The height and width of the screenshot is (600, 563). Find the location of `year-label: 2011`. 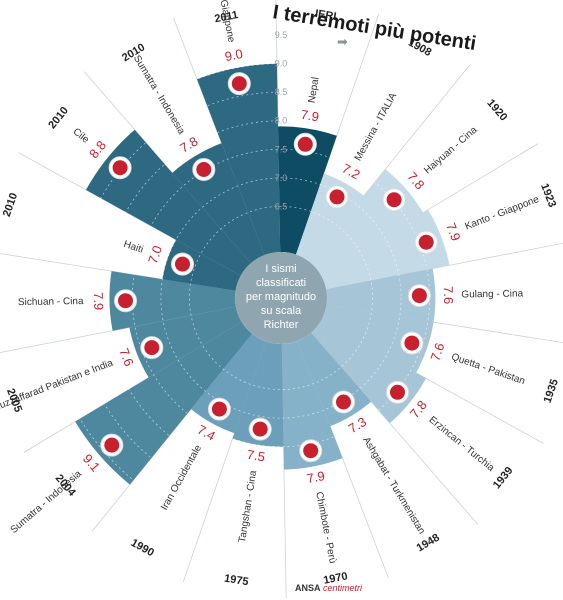

year-label: 2011 is located at coordinates (227, 17).